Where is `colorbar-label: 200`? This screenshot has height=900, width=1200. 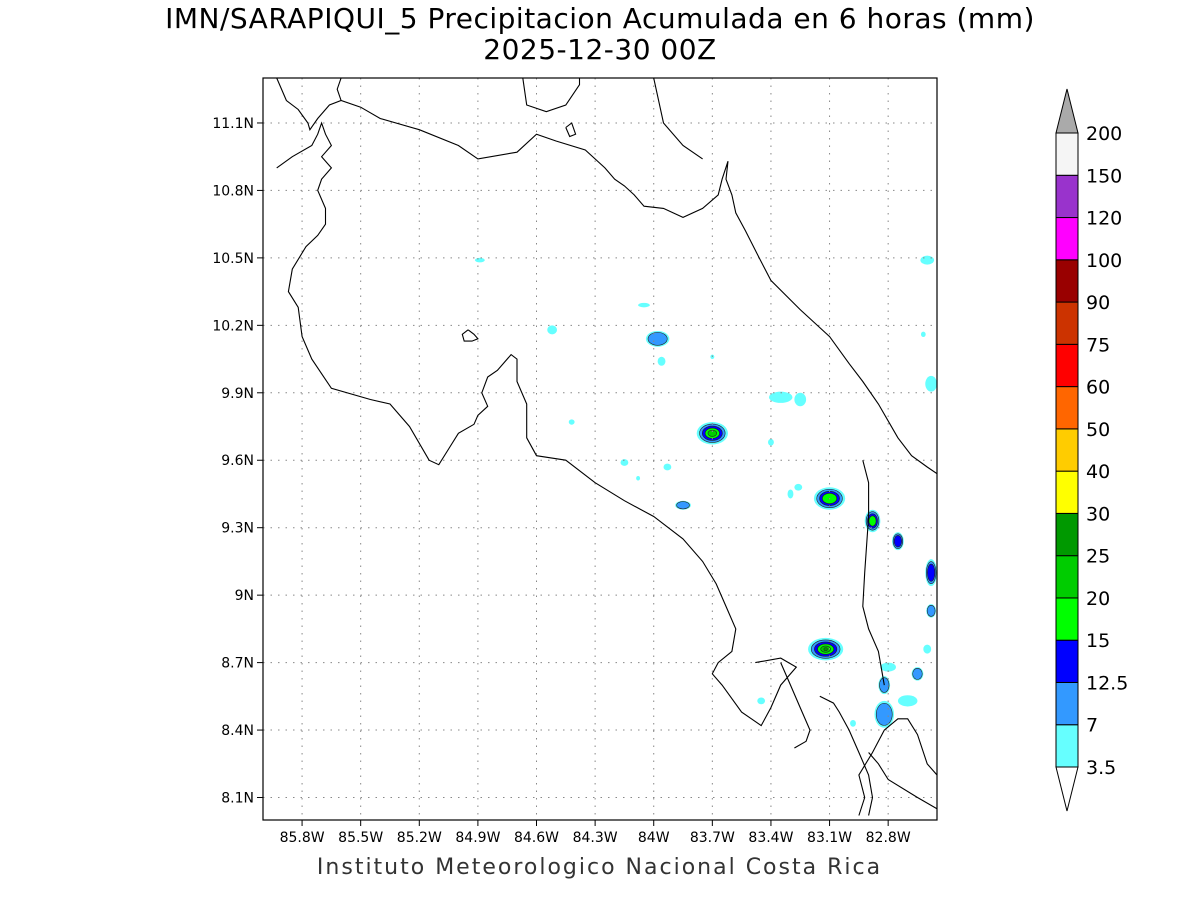
colorbar-label: 200 is located at coordinates (1104, 134).